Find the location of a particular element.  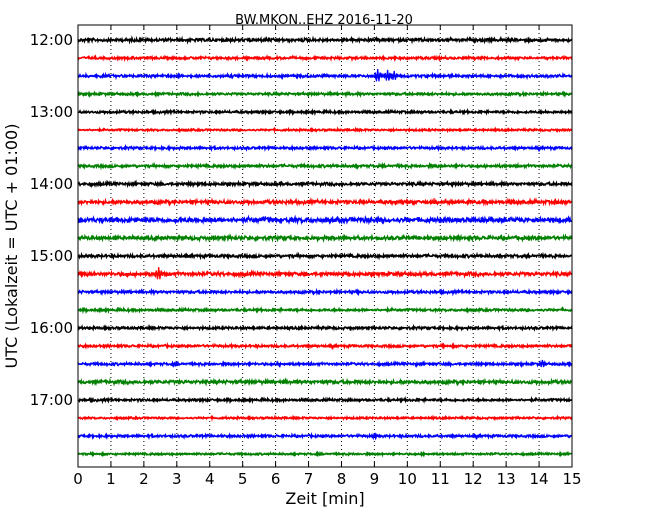

x-tick-label: 9 is located at coordinates (375, 479).